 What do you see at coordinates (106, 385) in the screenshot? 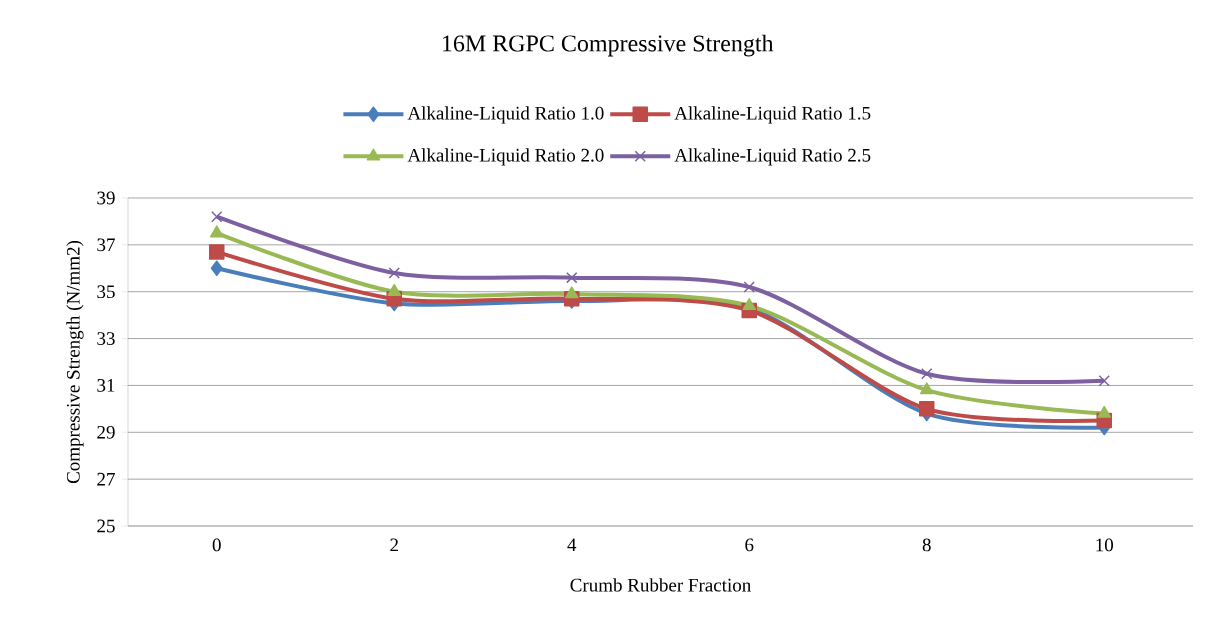
I see `y-tick-label: 31` at bounding box center [106, 385].